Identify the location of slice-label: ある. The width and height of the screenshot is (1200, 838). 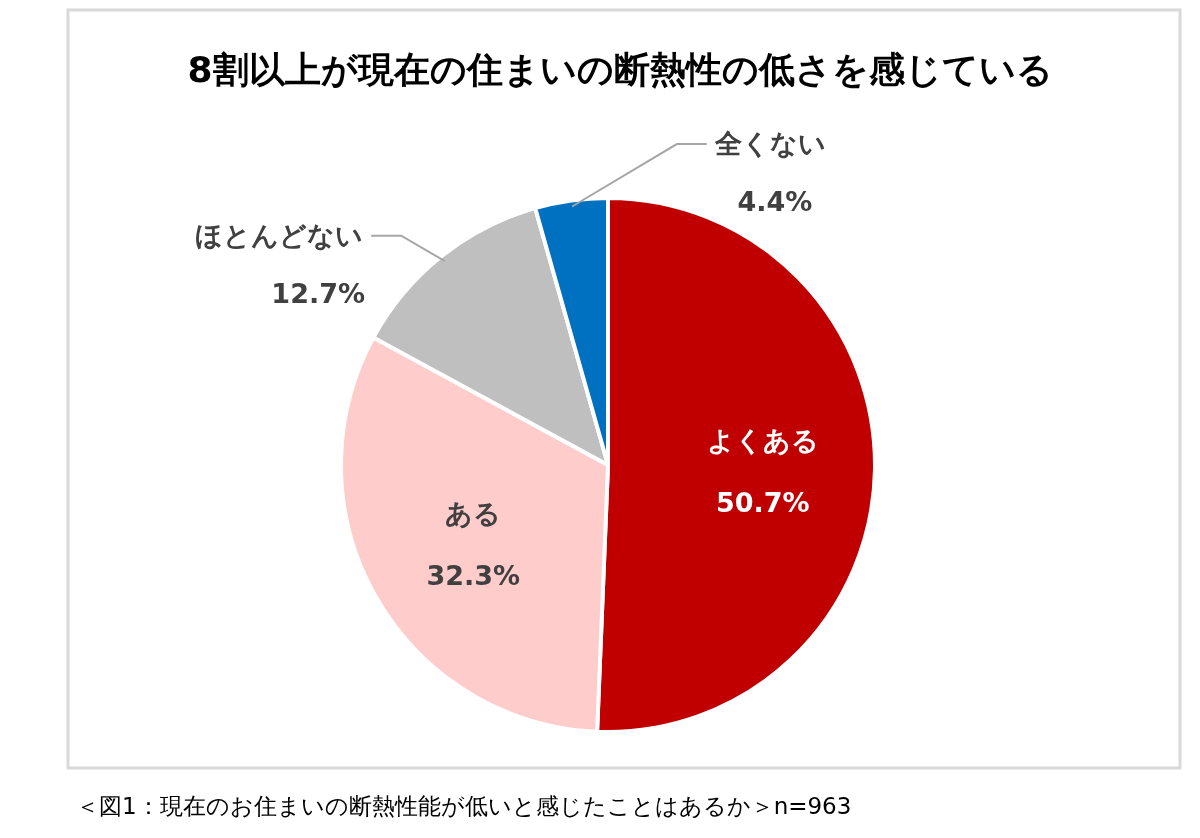
(473, 514).